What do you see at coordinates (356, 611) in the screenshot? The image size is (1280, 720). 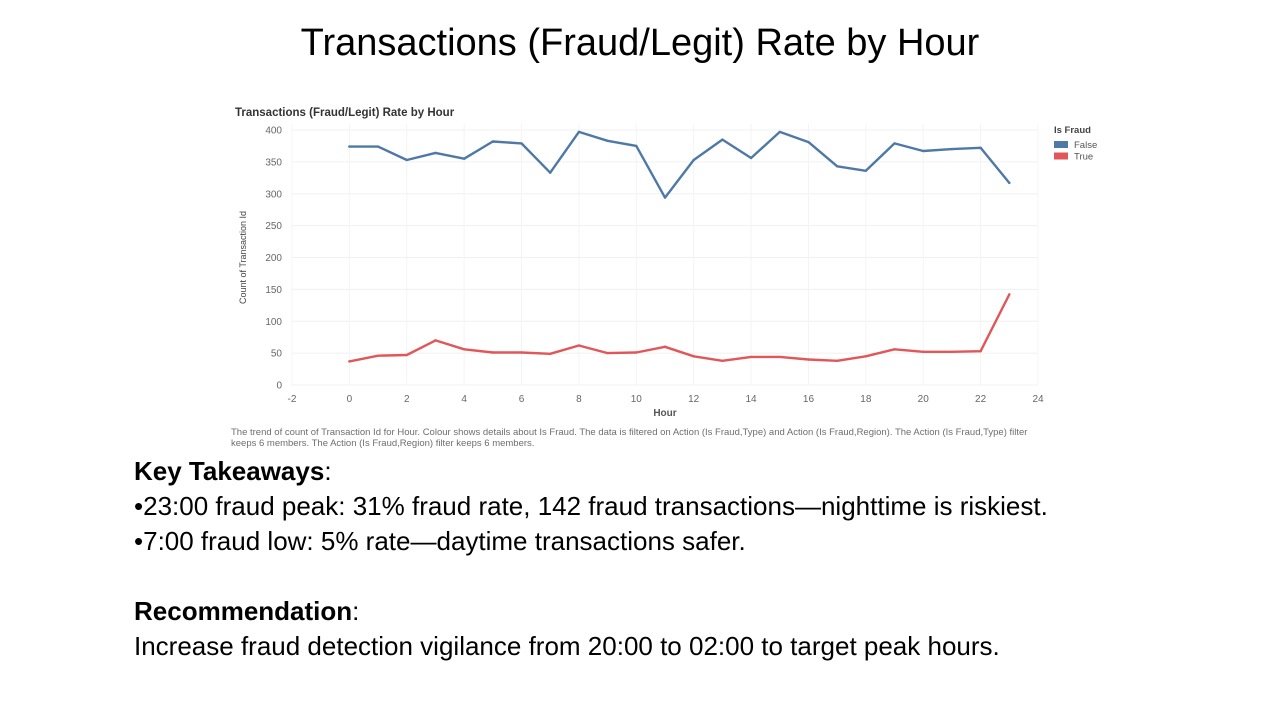 I see `recommendation-heading-colon: :` at bounding box center [356, 611].